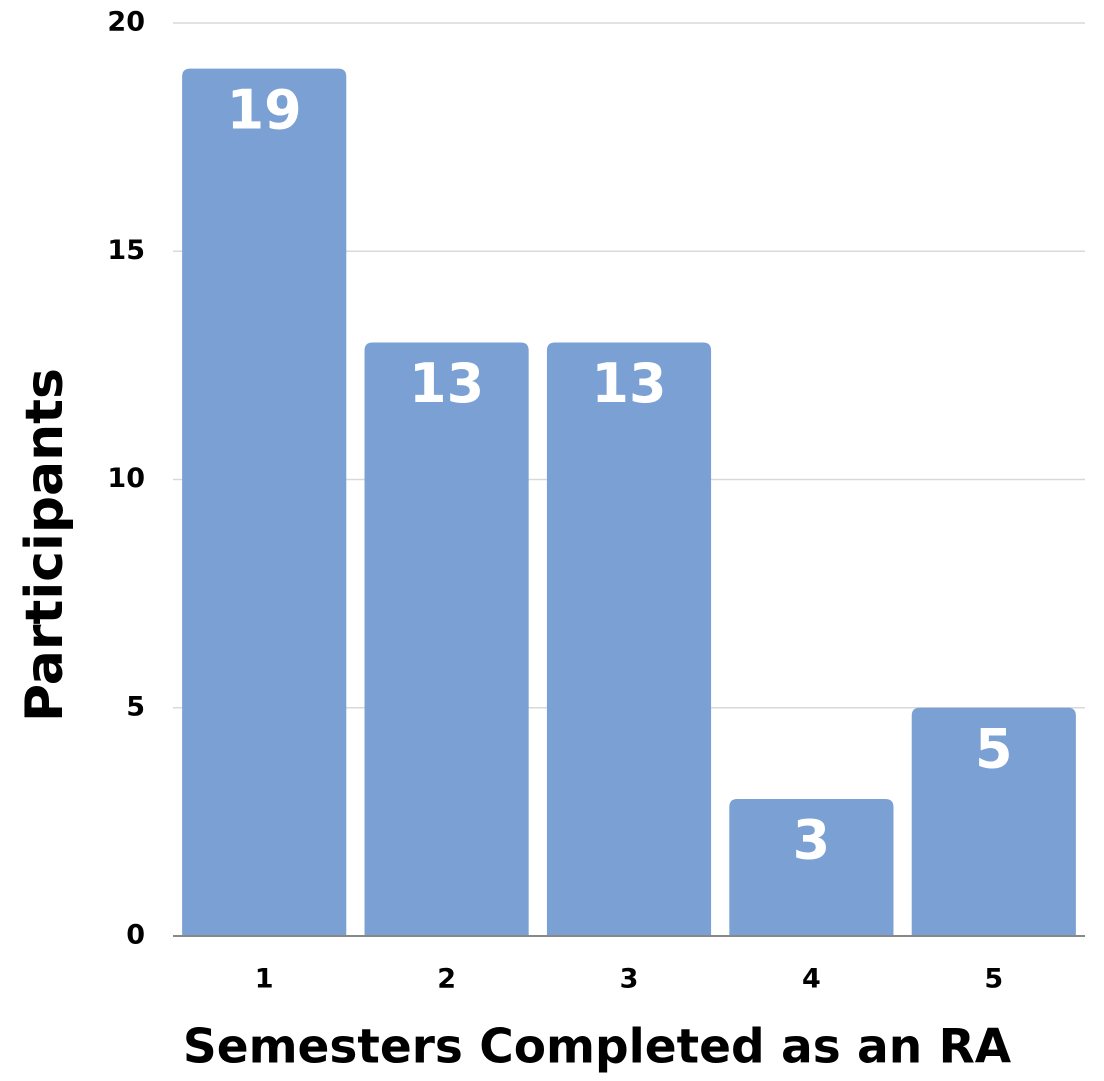 The width and height of the screenshot is (1104, 1081). Describe the element at coordinates (629, 979) in the screenshot. I see `x-tick-label: 3` at that location.